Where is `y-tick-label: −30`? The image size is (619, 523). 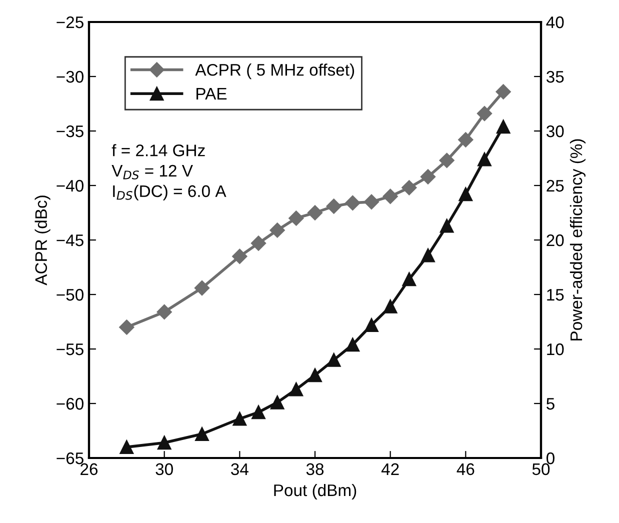 y-tick-label: −30 is located at coordinates (70, 76).